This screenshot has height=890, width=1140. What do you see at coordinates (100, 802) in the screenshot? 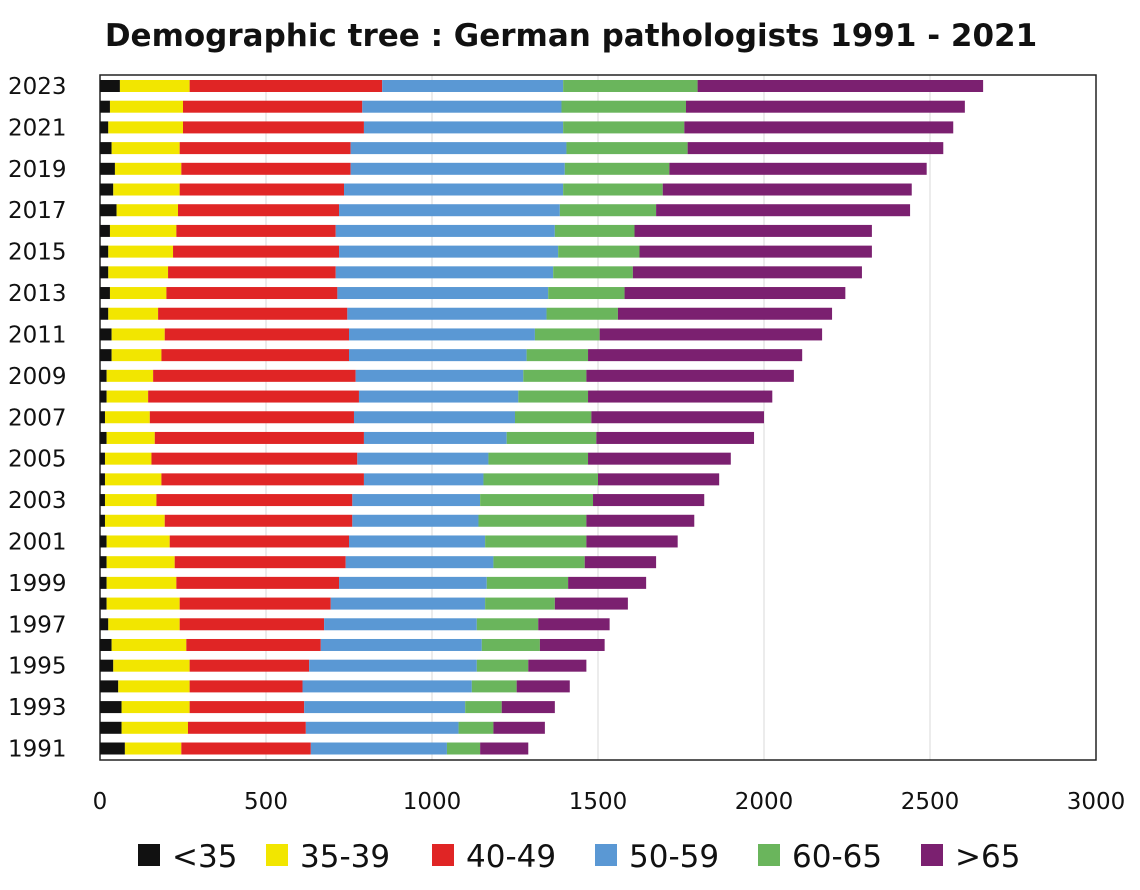
I see `x-tick-label: 0` at bounding box center [100, 802].